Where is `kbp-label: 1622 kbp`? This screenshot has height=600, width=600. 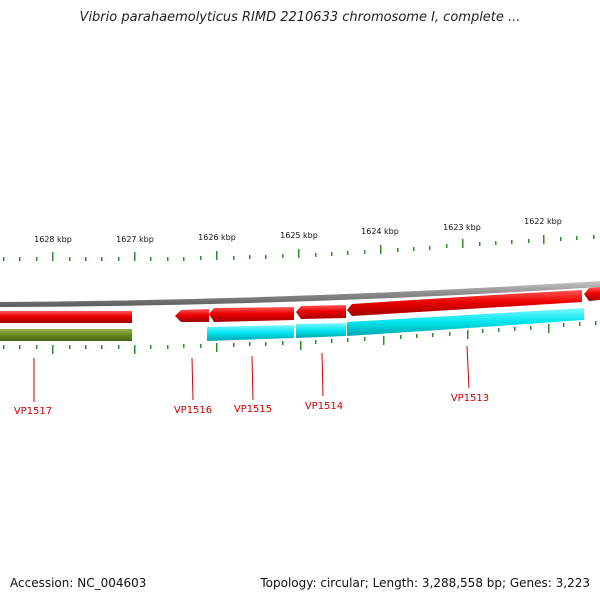
kbp-label: 1622 kbp is located at coordinates (543, 221).